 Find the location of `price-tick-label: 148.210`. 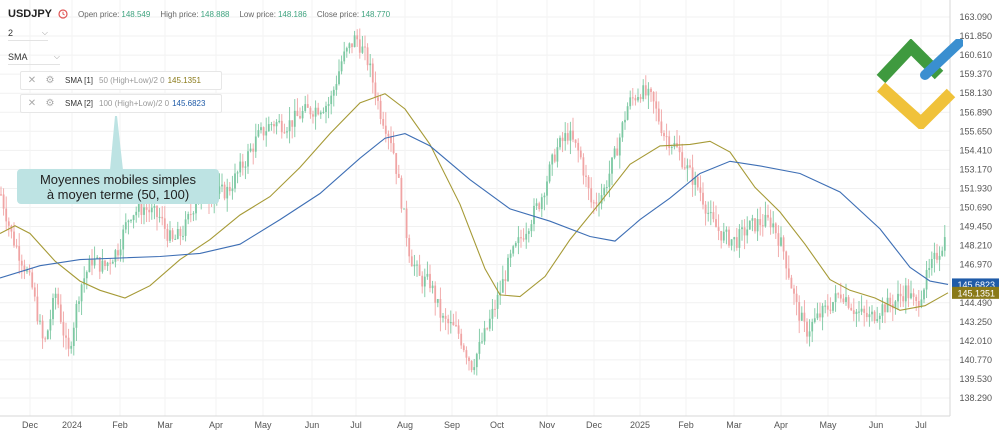

price-tick-label: 148.210 is located at coordinates (975, 246).